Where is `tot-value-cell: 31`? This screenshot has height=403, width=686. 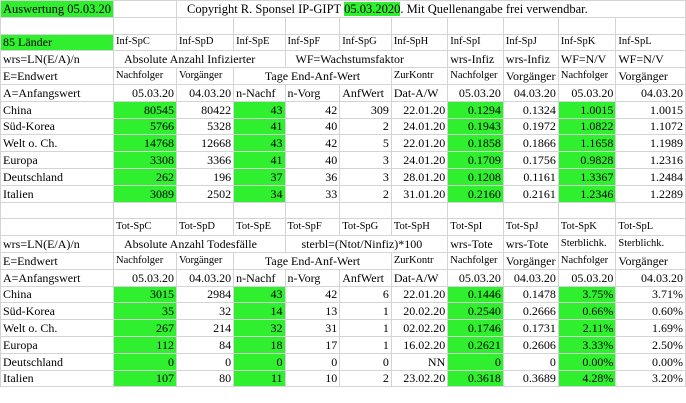
tot-value-cell: 31 is located at coordinates (312, 328).